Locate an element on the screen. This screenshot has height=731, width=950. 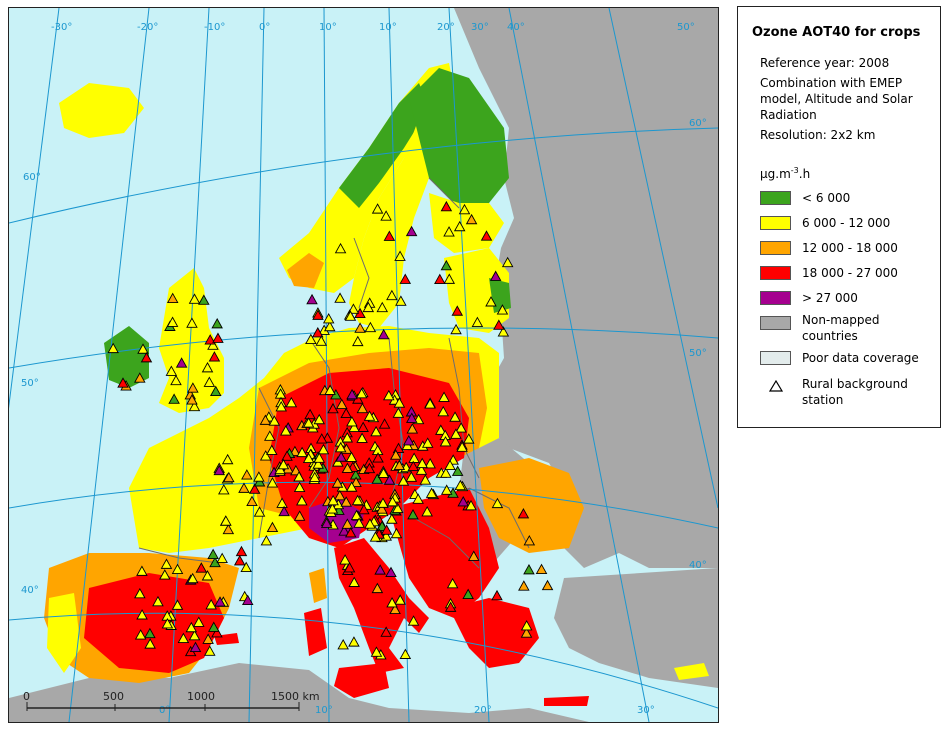
legend-swatch-poor-coverage is located at coordinates (775, 358).